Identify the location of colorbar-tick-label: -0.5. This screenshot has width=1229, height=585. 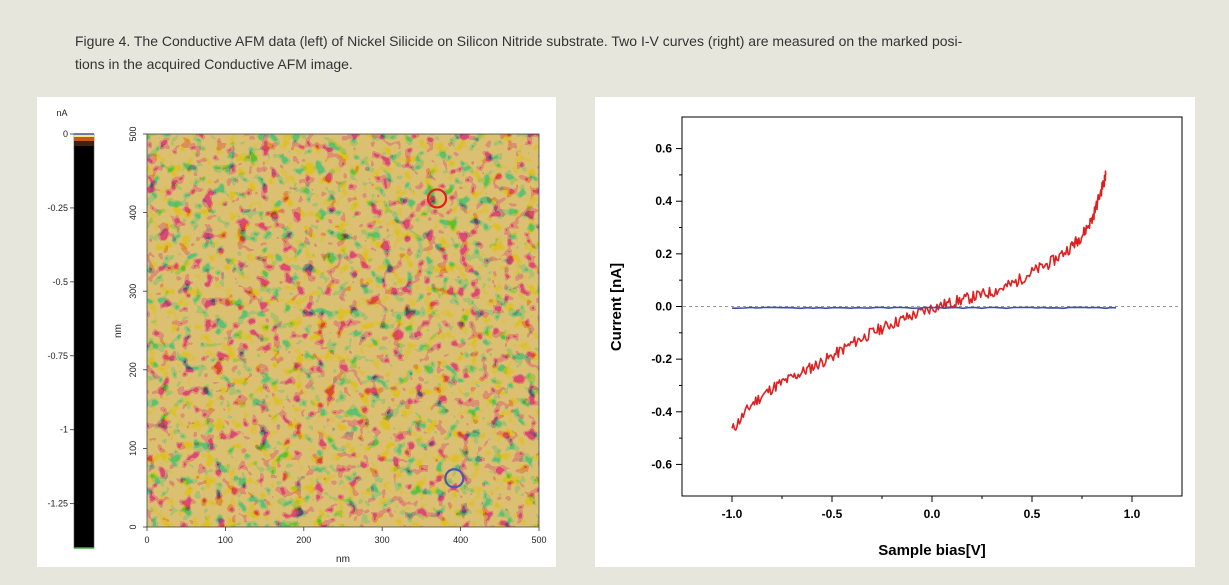
(60, 282).